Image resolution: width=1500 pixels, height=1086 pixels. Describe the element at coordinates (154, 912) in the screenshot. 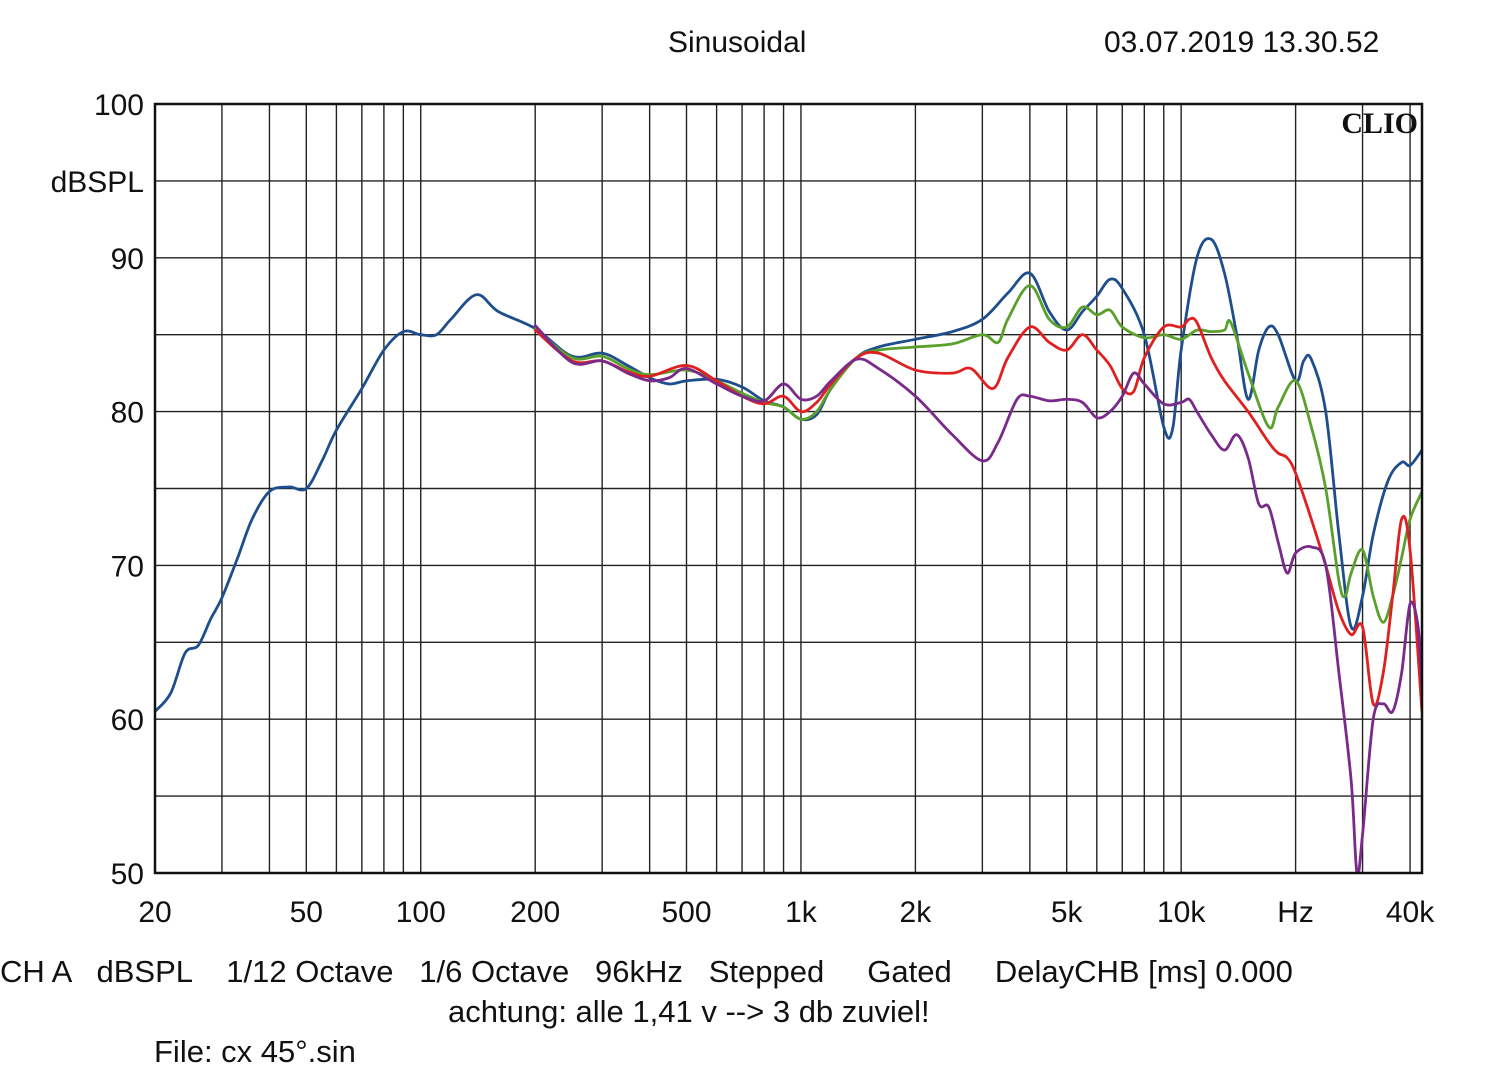

I see `x-tick-label: 20` at that location.